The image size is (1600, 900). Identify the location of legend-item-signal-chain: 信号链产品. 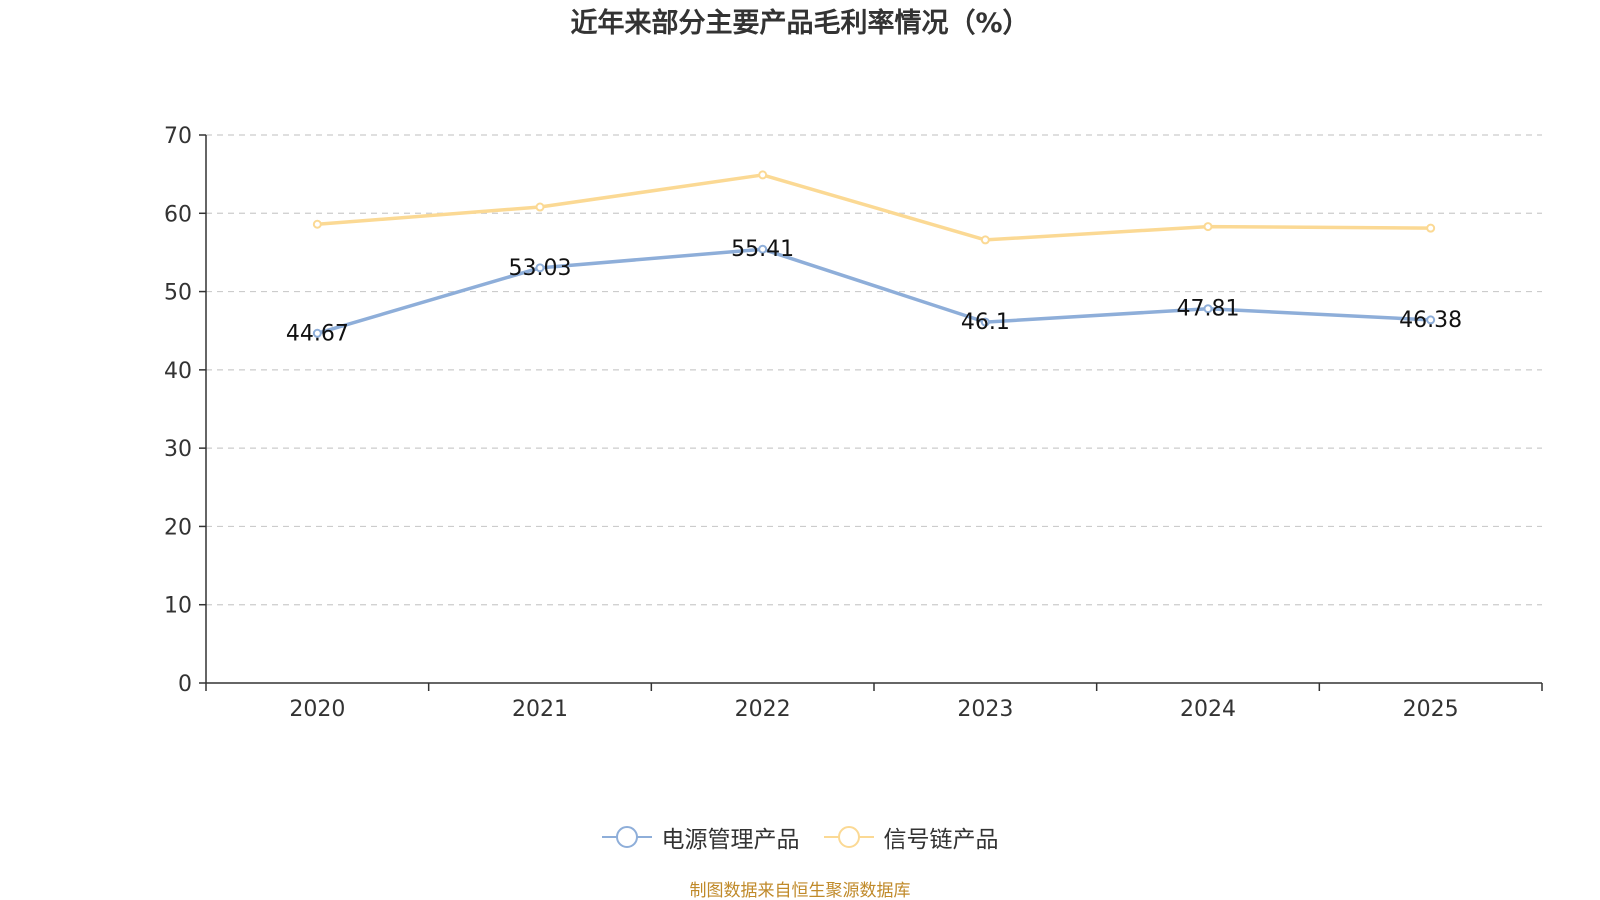
(911, 837).